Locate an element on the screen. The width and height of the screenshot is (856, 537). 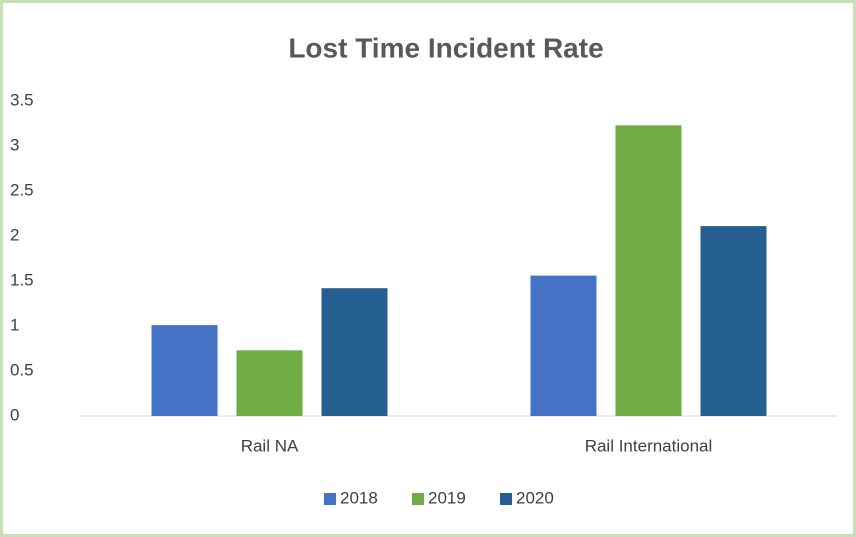
y-tick-label: 1.5 is located at coordinates (22, 279).